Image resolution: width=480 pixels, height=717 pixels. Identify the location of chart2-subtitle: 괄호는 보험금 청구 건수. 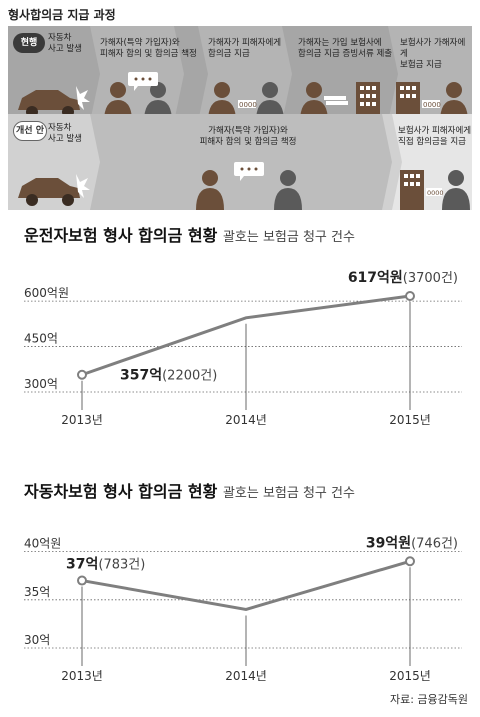
(288, 493).